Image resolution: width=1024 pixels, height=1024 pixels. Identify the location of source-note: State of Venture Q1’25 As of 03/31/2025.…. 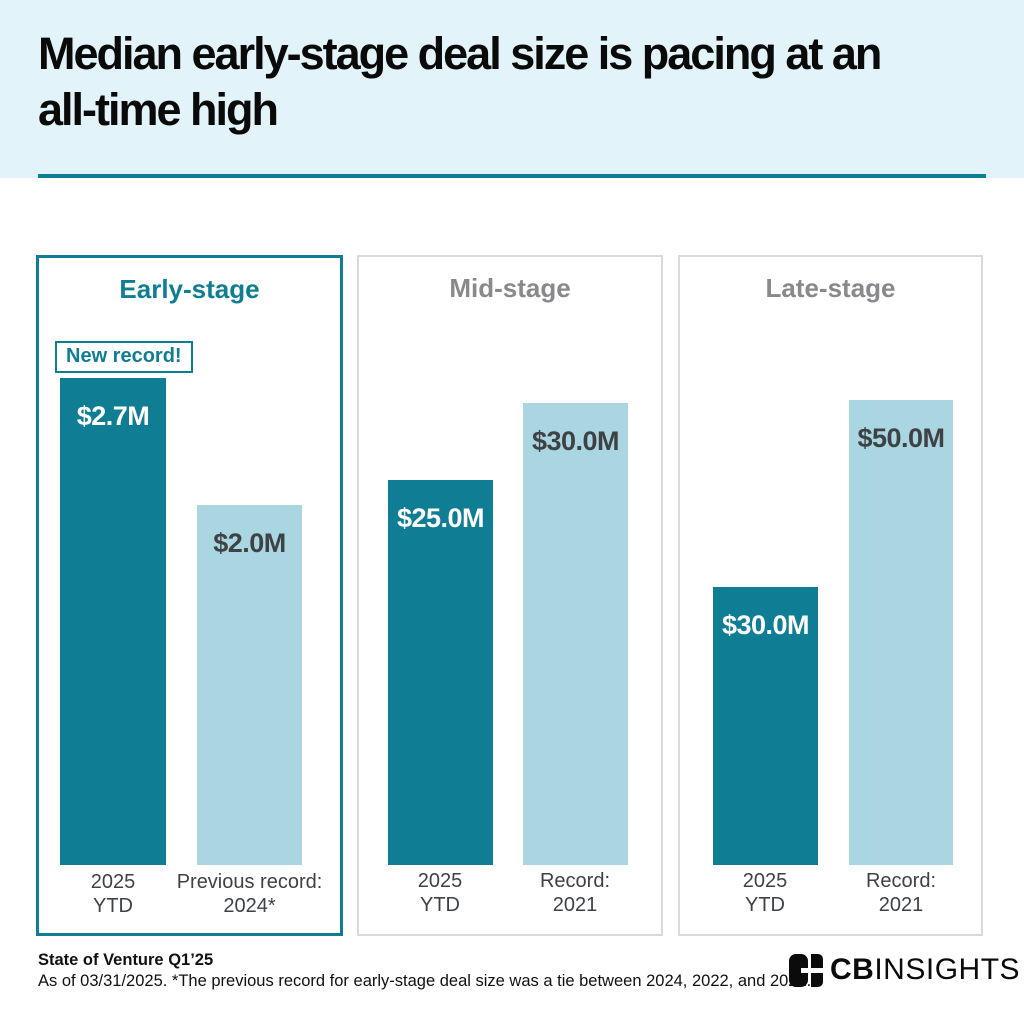
(424, 971).